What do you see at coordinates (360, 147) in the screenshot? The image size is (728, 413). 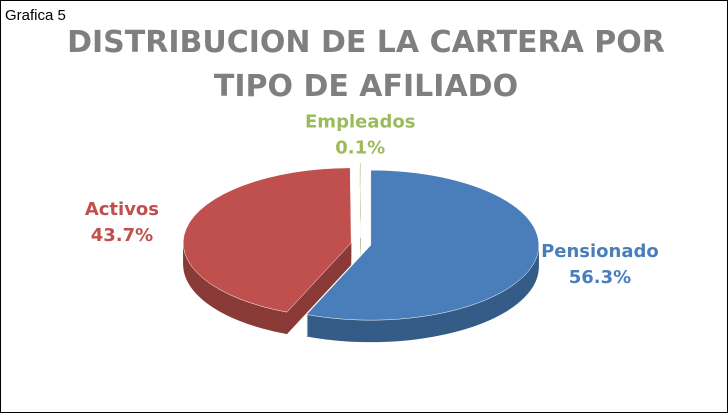 I see `value-label: 0.1%` at bounding box center [360, 147].